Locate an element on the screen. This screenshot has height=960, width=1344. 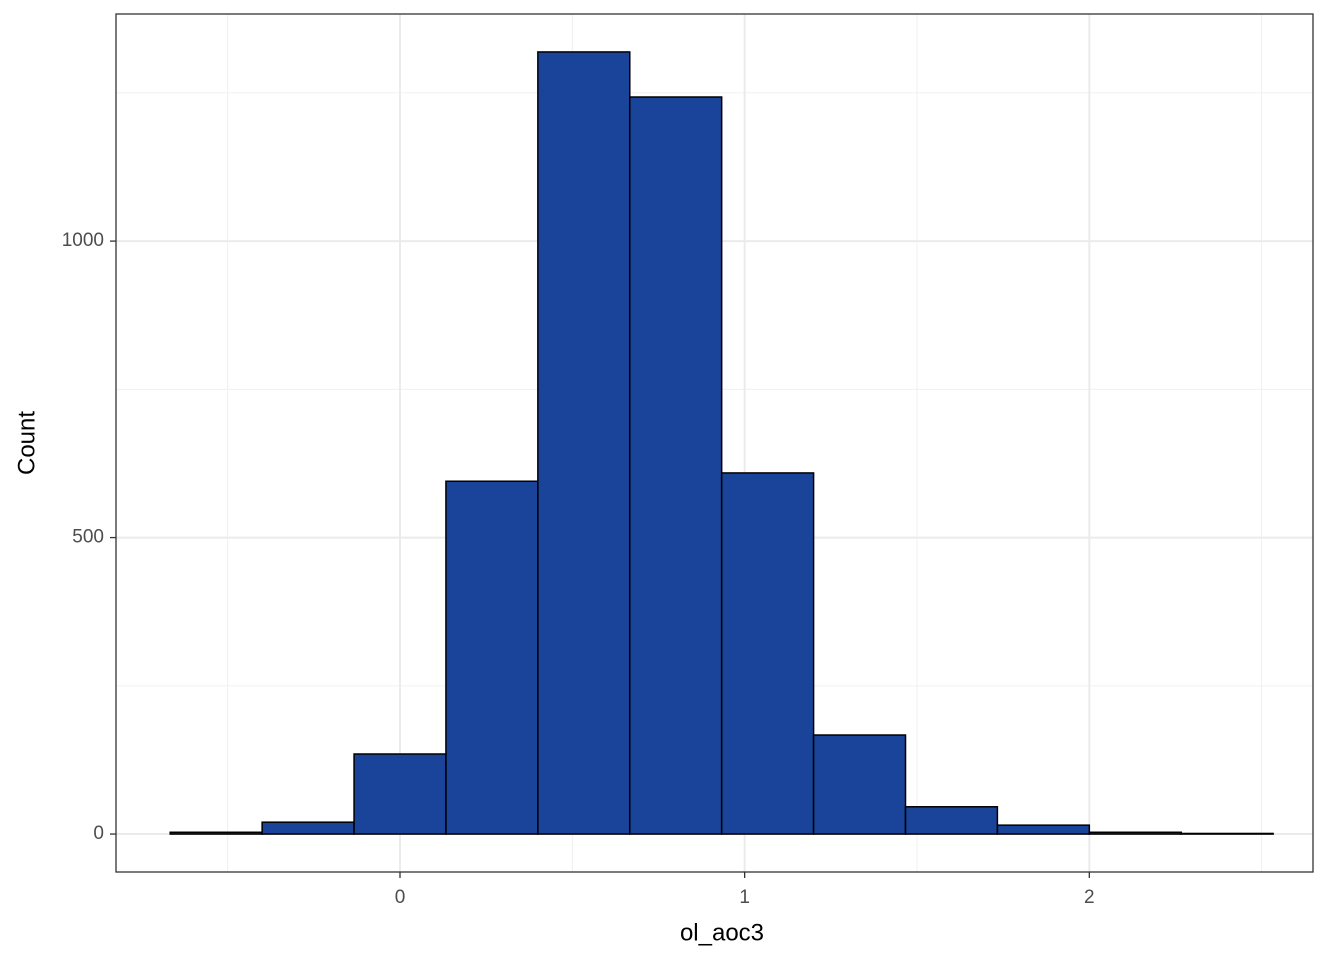
x-tick-label: 1 is located at coordinates (744, 897).